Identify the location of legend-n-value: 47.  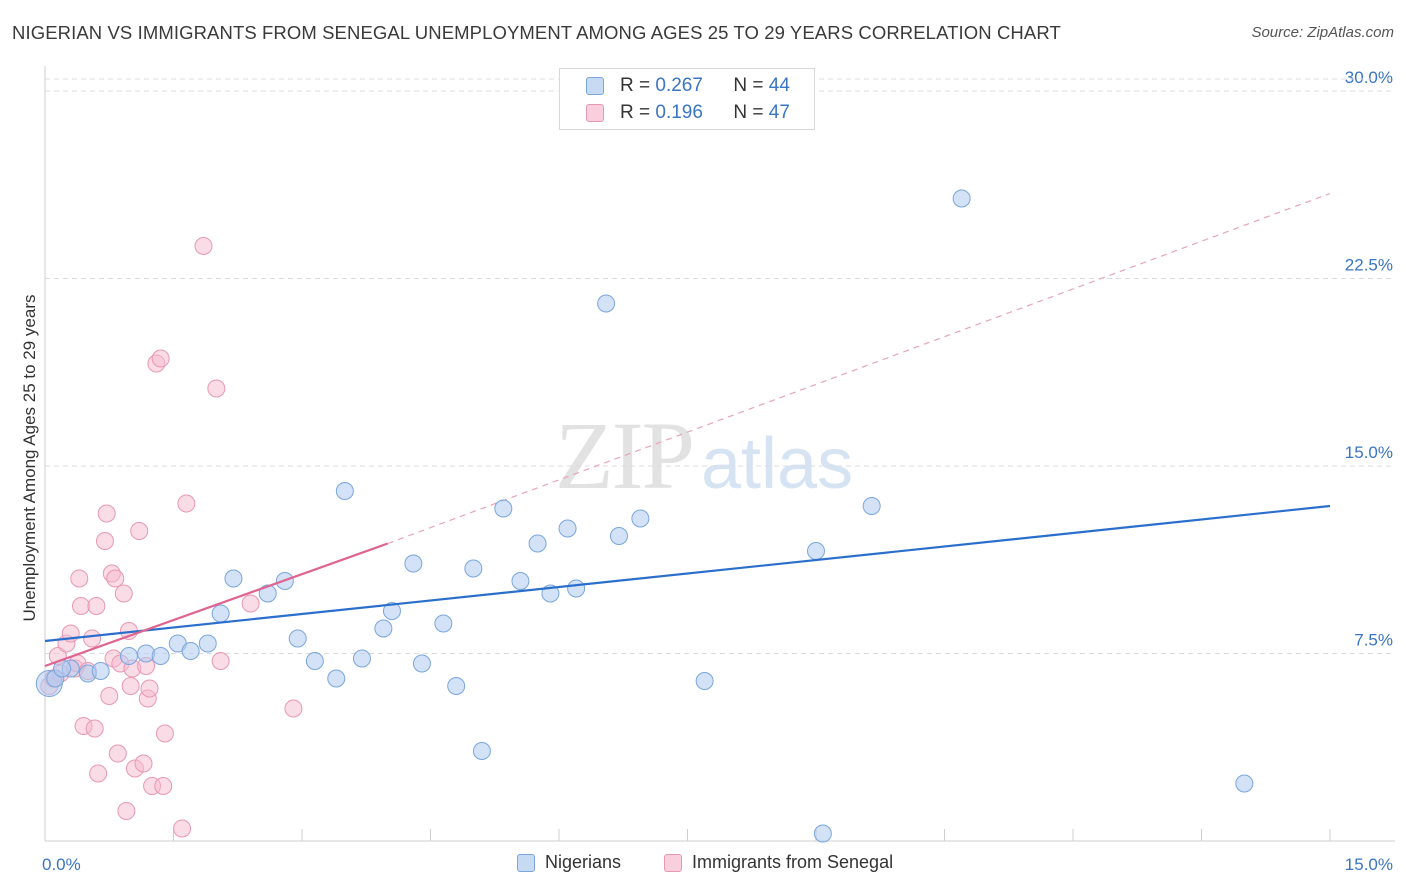
(779, 112).